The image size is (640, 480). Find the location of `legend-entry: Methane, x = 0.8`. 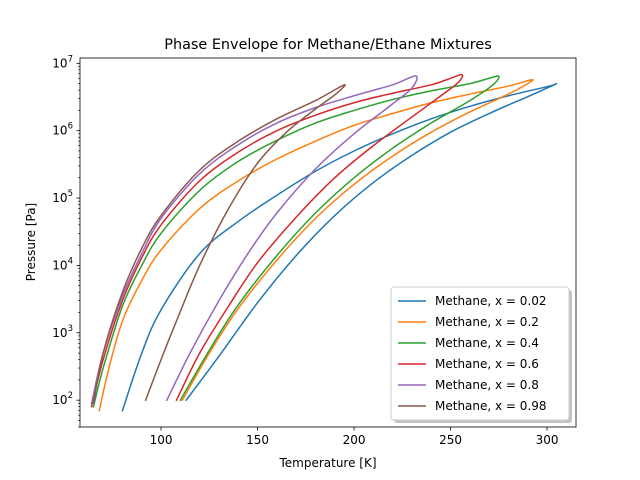

legend-entry: Methane, x = 0.8 is located at coordinates (487, 385).